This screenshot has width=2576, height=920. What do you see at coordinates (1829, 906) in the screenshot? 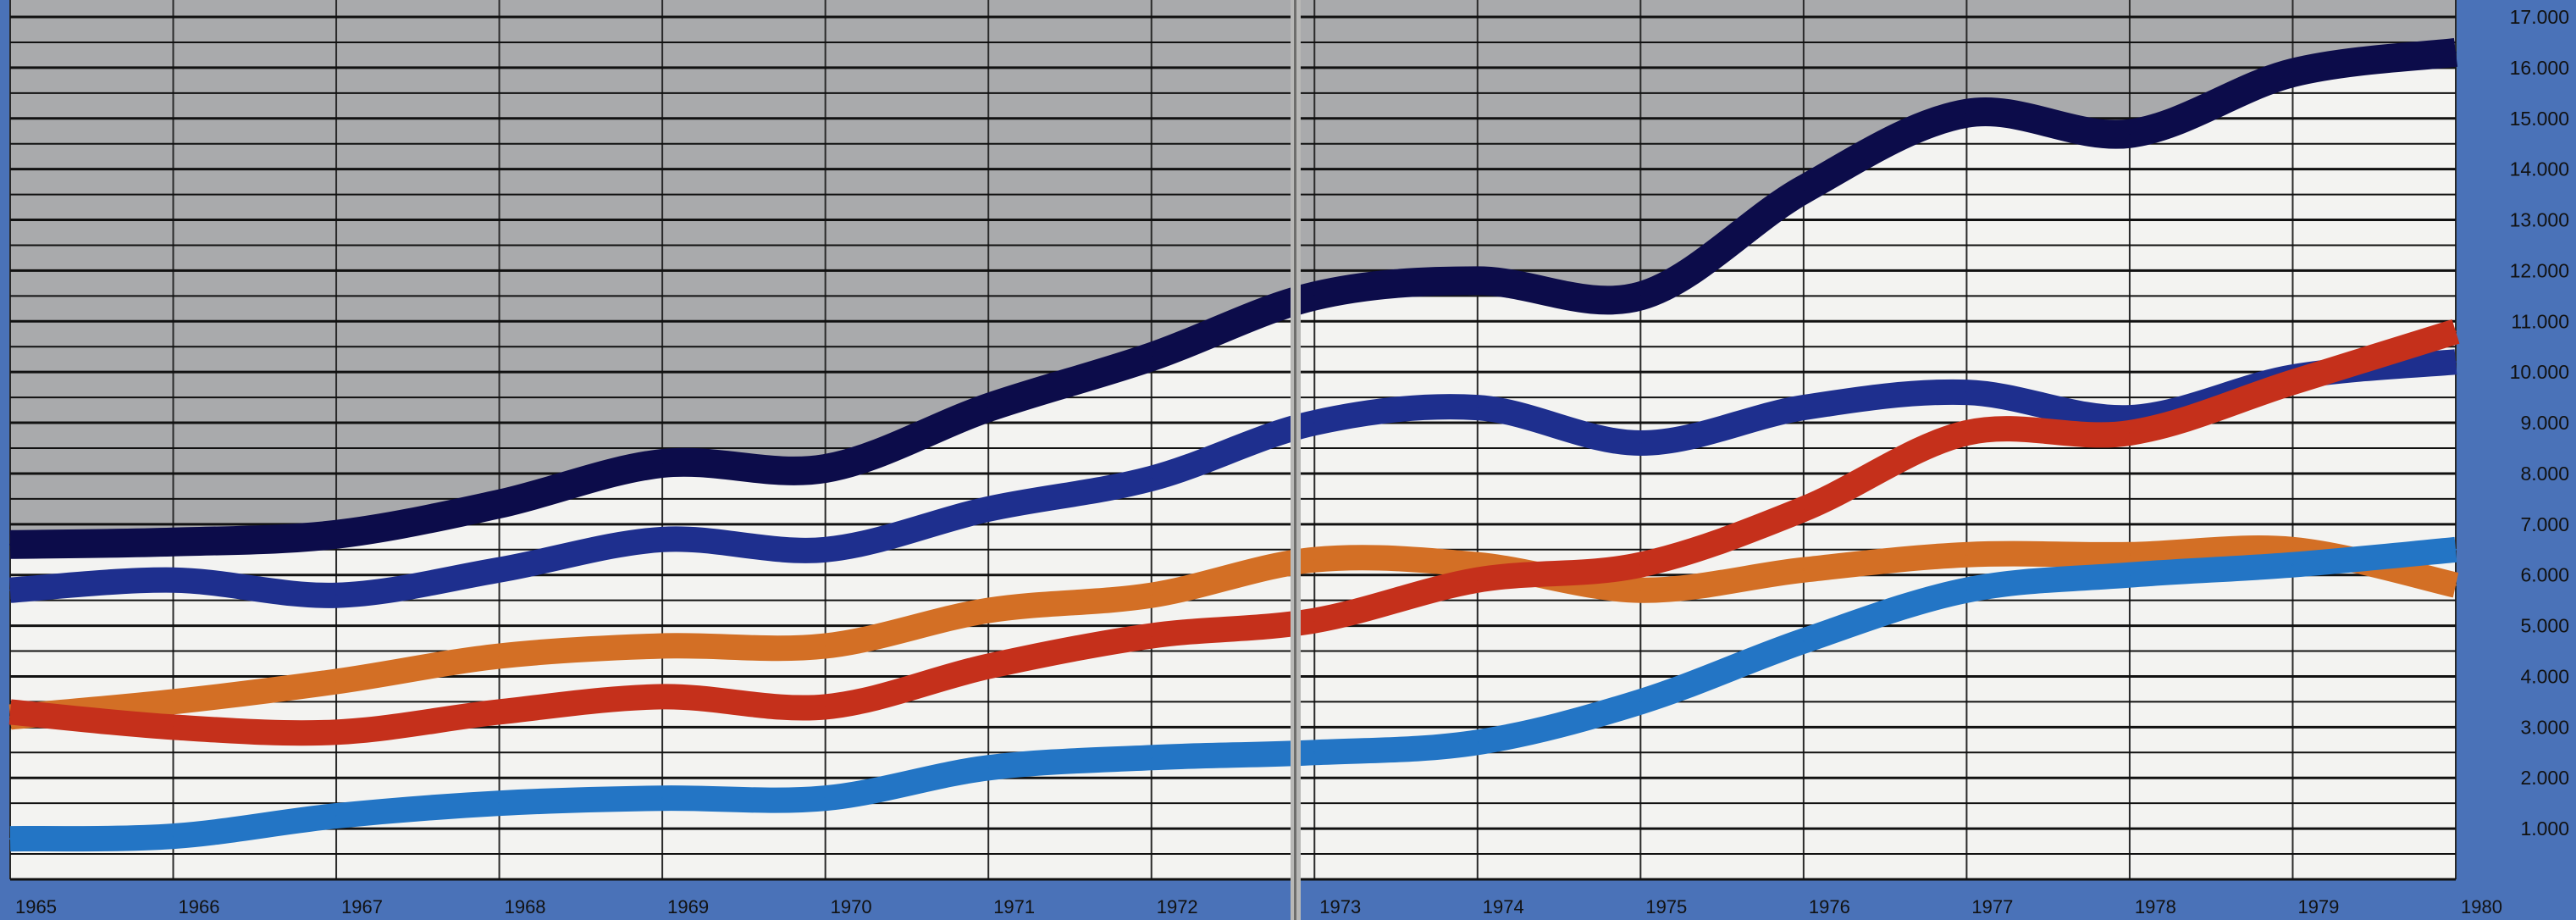
I see `x-tick-label: 1976` at bounding box center [1829, 906].